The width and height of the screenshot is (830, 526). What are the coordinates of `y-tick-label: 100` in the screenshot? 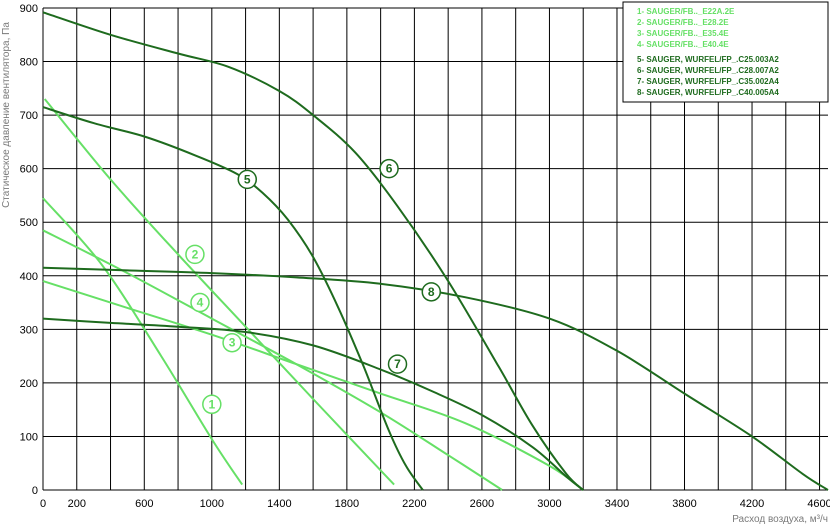 It's located at (29, 437).